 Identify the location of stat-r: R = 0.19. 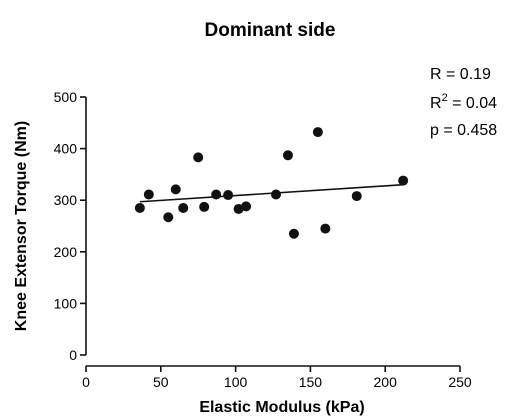
(460, 74).